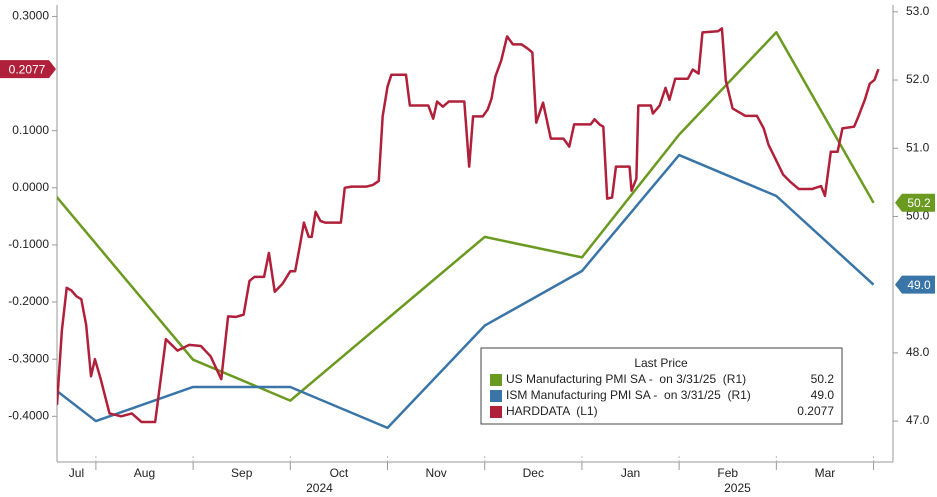 The image size is (937, 497). What do you see at coordinates (727, 473) in the screenshot?
I see `x-tick-label: Feb` at bounding box center [727, 473].